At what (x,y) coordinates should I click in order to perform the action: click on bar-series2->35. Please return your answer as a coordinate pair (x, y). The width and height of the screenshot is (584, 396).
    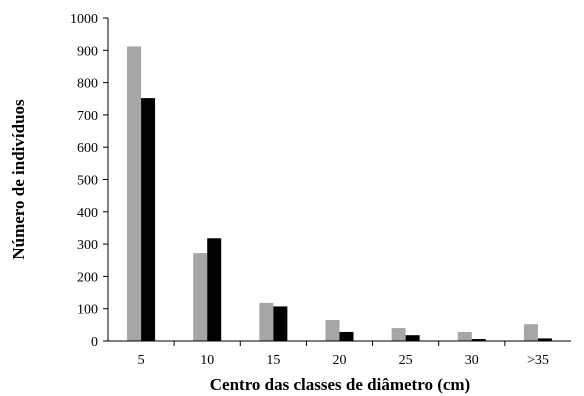
    Looking at the image, I should click on (544, 339).